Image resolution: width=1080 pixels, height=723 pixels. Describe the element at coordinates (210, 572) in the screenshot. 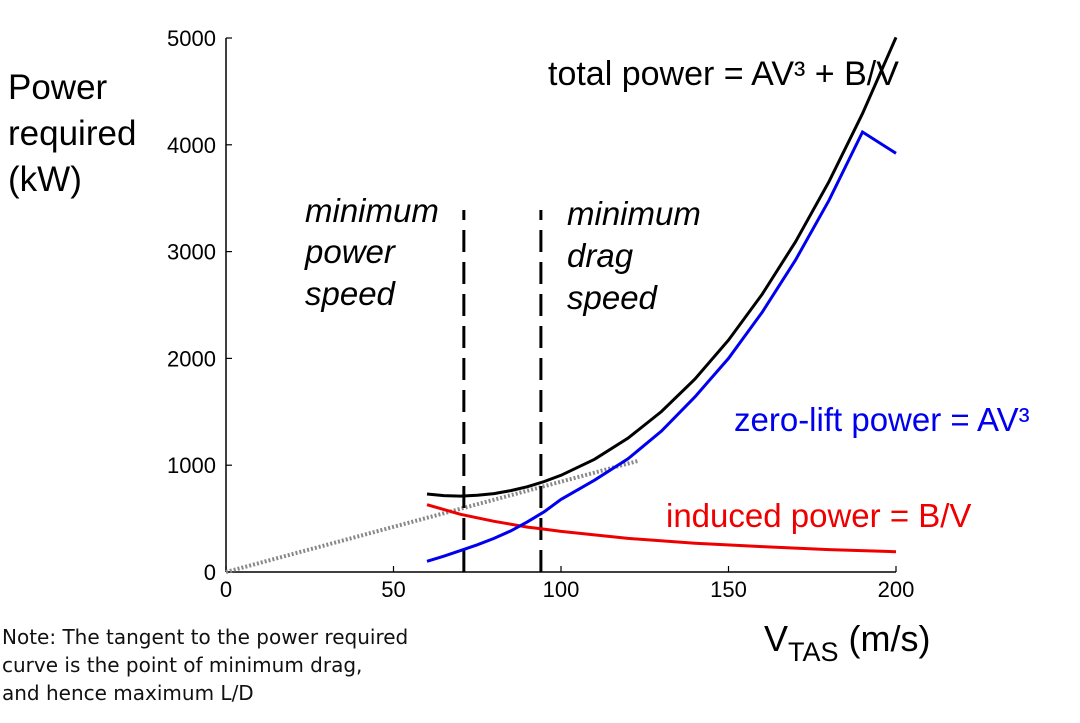

I see `y-tick-label: 0` at that location.